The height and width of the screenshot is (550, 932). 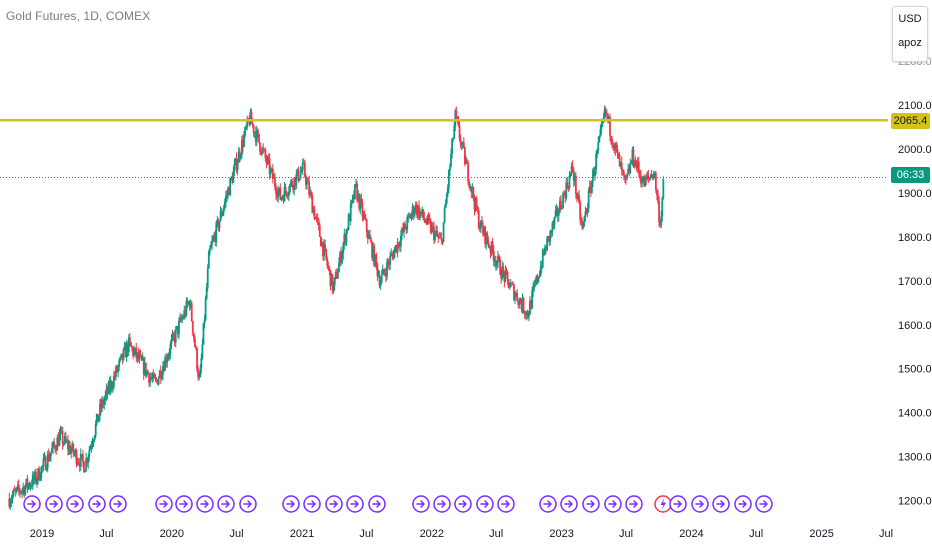 I want to click on events-layer, so click(x=398, y=504).